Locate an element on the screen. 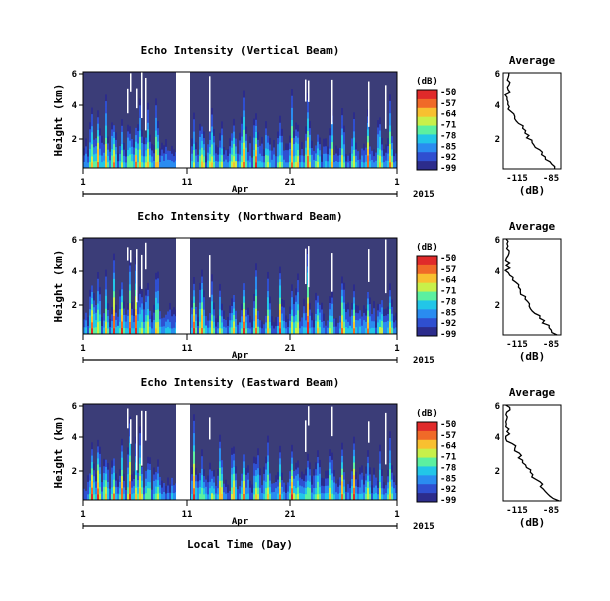  x-tick-label: 1 is located at coordinates (396, 349).